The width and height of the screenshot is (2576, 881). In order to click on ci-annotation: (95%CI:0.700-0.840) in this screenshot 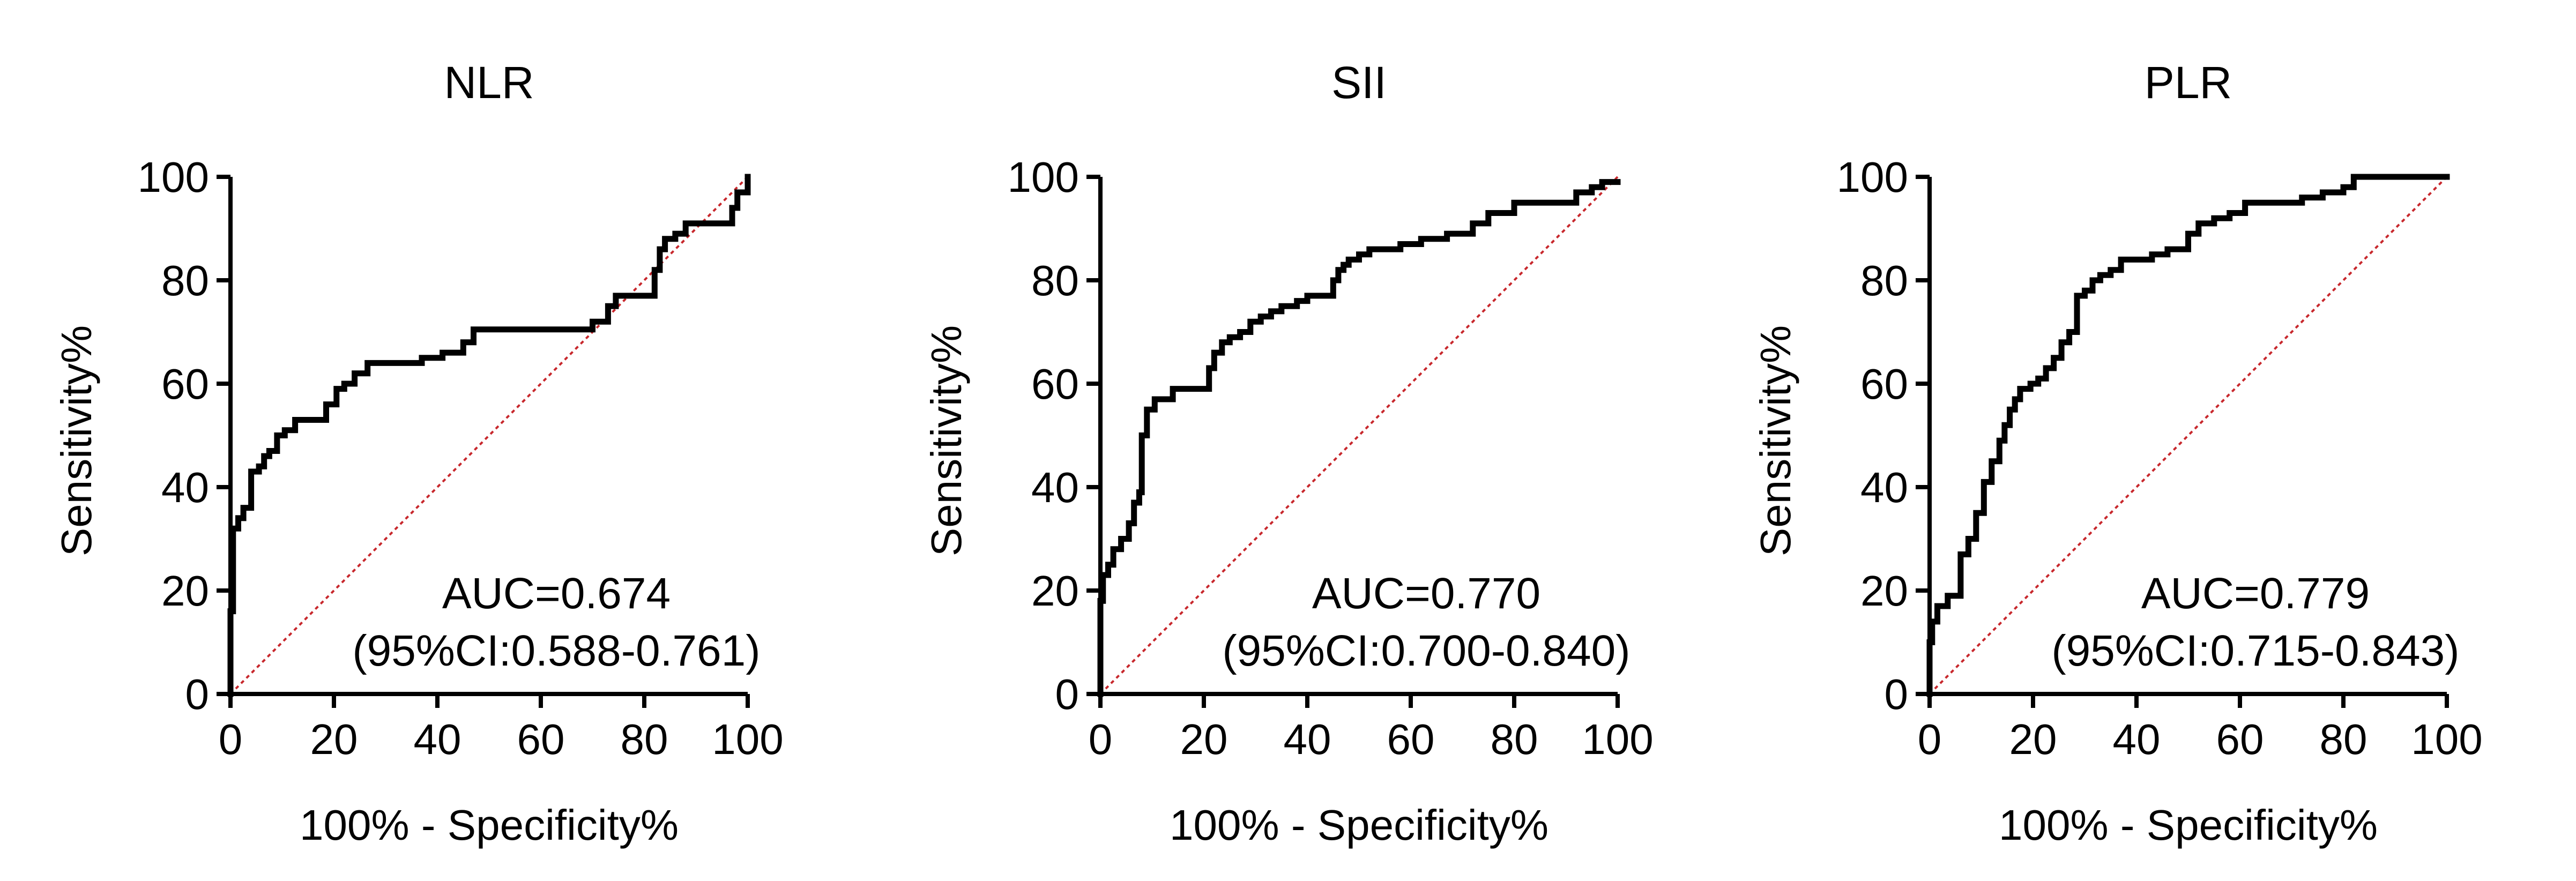, I will do `click(1426, 651)`.